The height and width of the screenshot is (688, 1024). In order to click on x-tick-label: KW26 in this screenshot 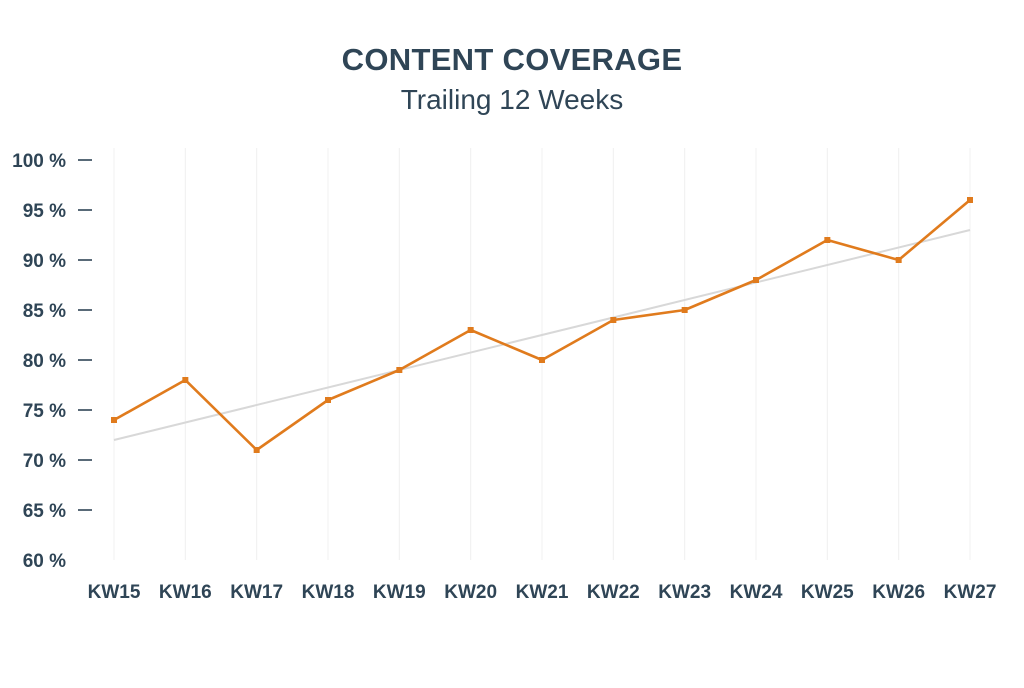, I will do `click(898, 592)`.